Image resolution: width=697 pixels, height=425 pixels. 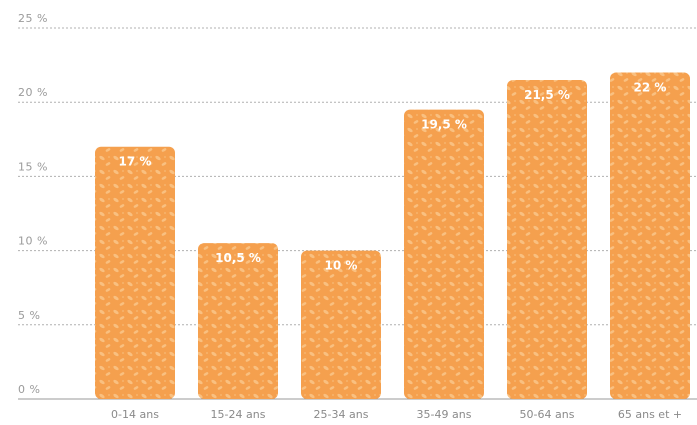 I want to click on x-category-label: 50-64 ans, so click(x=547, y=414).